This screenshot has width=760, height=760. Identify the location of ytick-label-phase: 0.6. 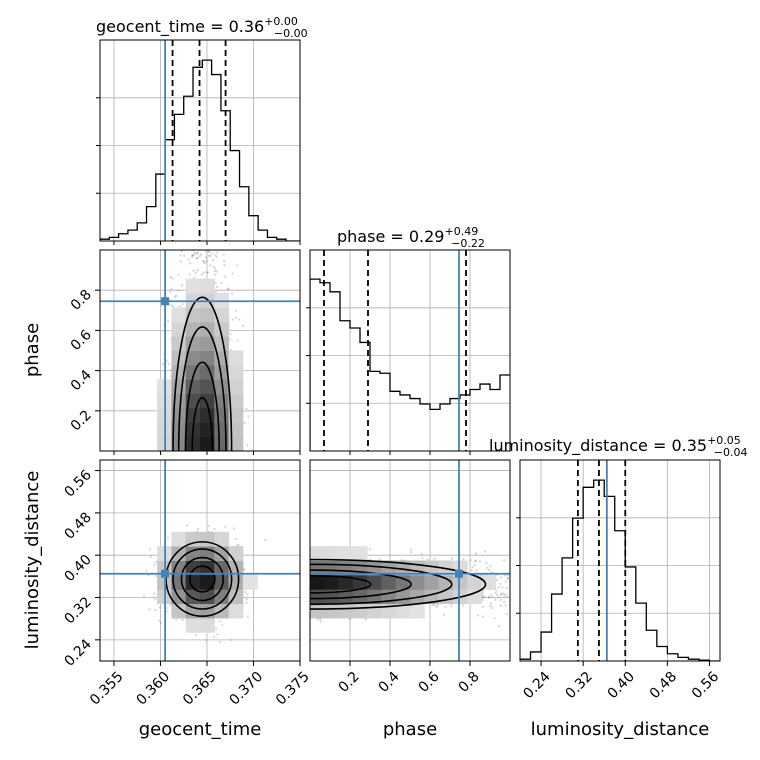
(81, 340).